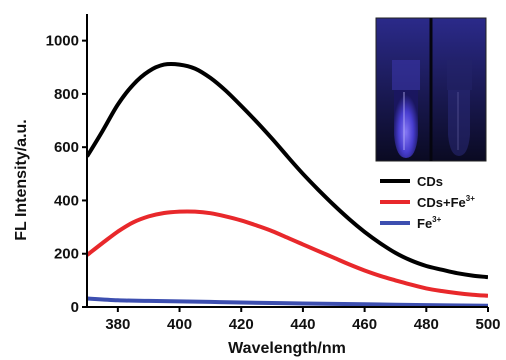 Image resolution: width=506 pixels, height=360 pixels. What do you see at coordinates (426, 324) in the screenshot?
I see `x-tick-label: 480` at bounding box center [426, 324].